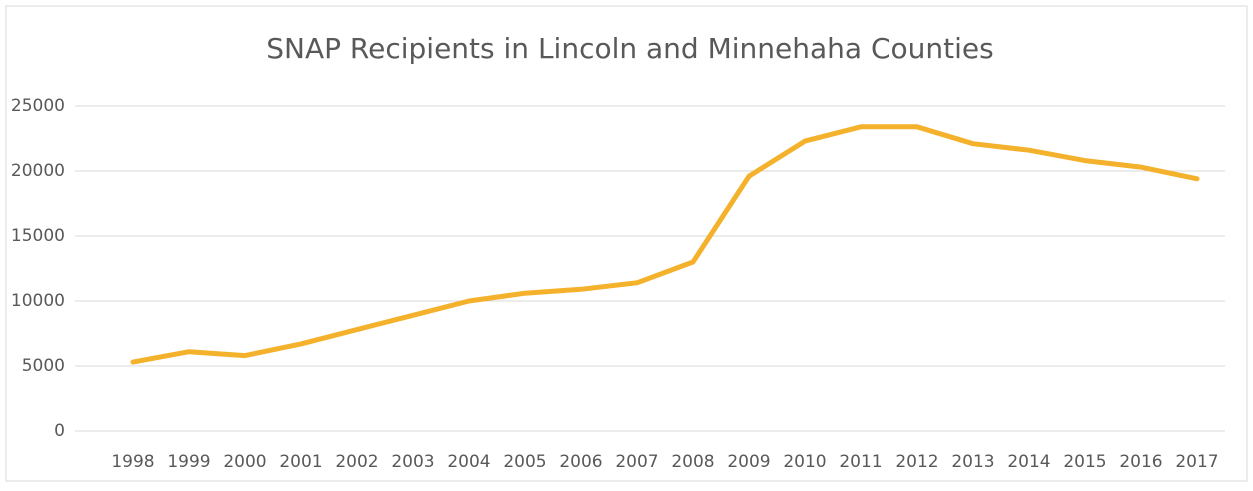 This screenshot has width=1253, height=491. I want to click on y-tick-label: 5000, so click(43, 366).